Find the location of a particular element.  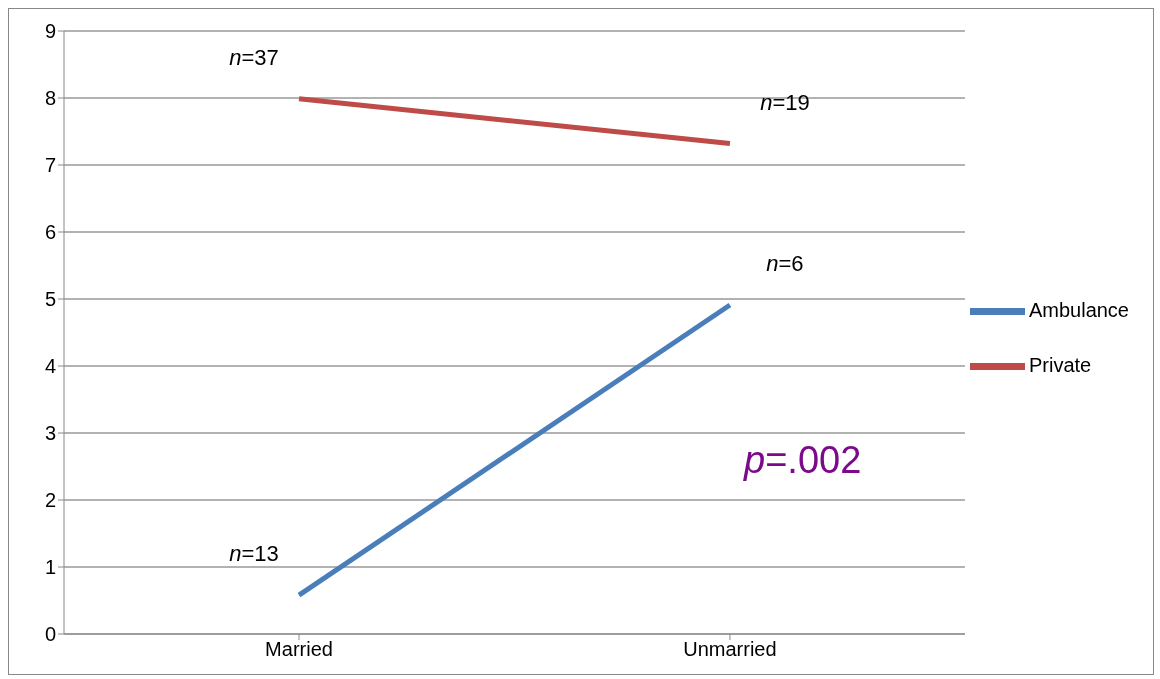

y-tick-label: 8 is located at coordinates (50, 98).